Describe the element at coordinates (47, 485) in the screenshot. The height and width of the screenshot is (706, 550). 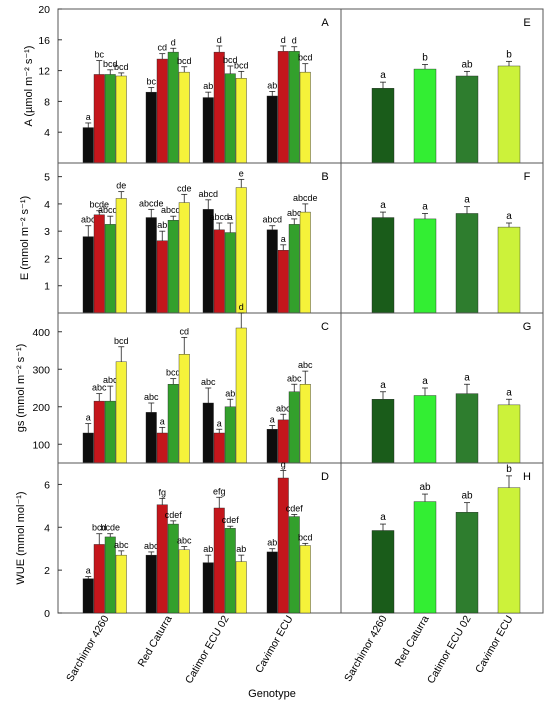
I see `y-tick-label: 6` at that location.